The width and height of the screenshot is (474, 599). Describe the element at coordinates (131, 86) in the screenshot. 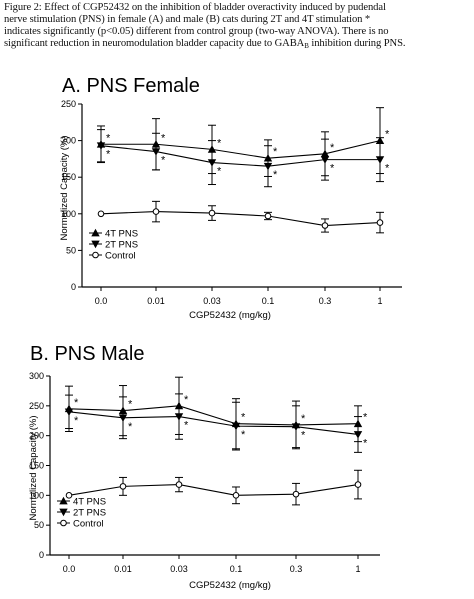

I see `panel-title: A. PNS Female` at that location.